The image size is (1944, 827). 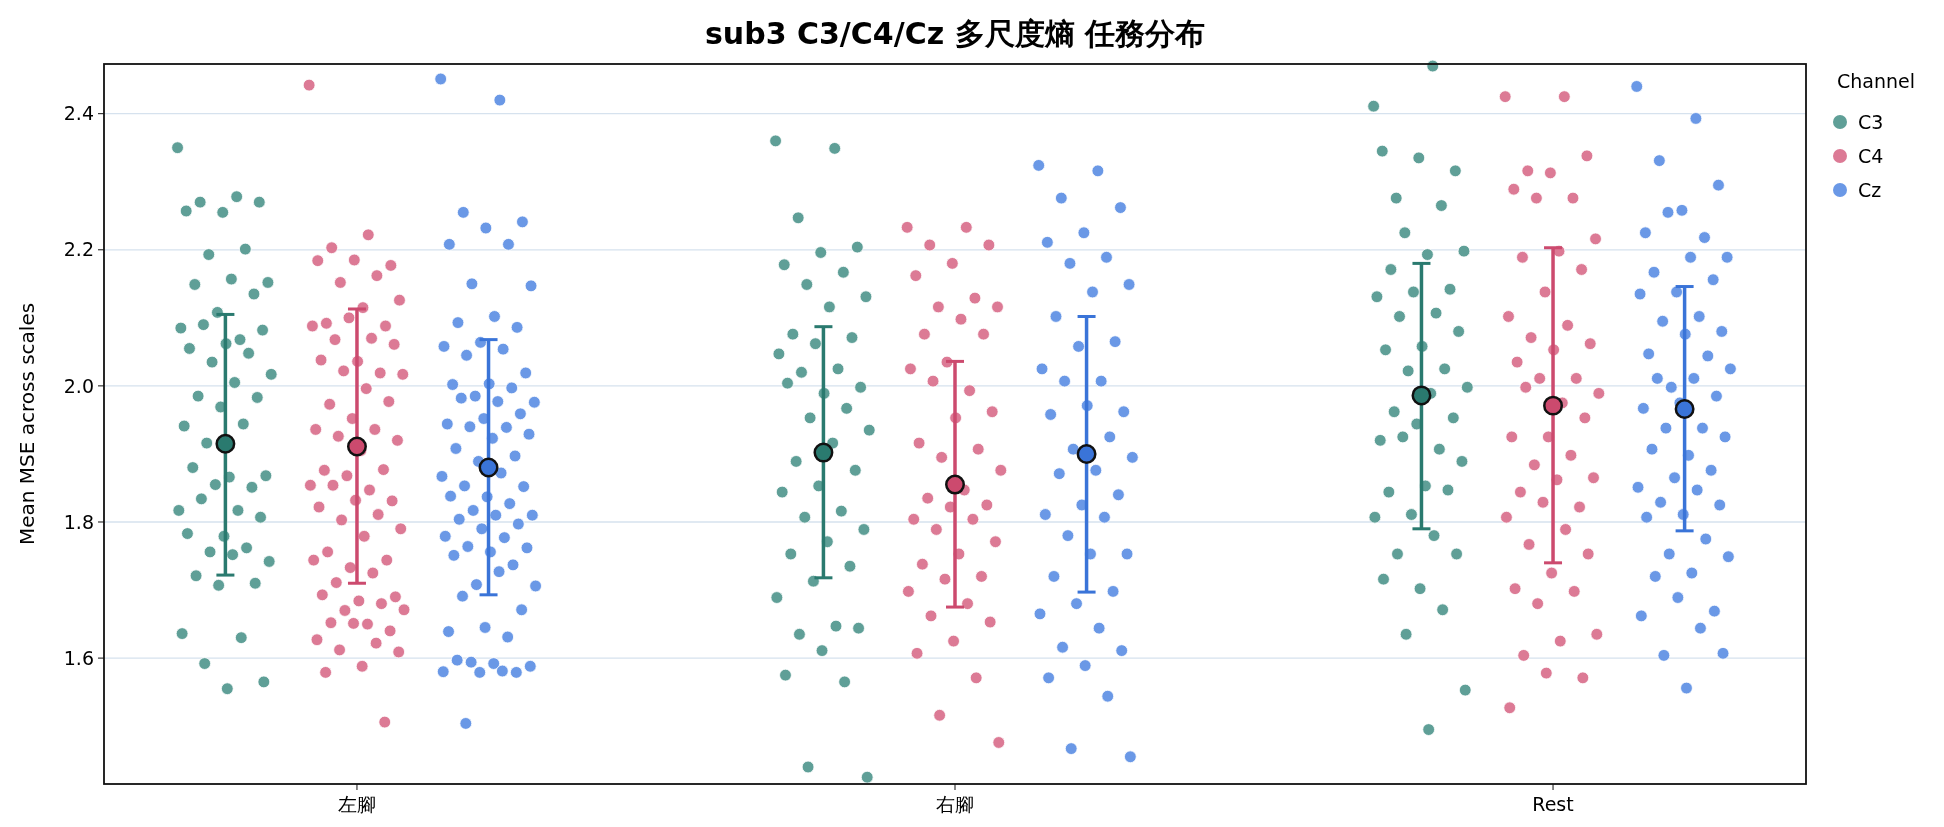 I want to click on legend-label: Cz, so click(x=1870, y=189).